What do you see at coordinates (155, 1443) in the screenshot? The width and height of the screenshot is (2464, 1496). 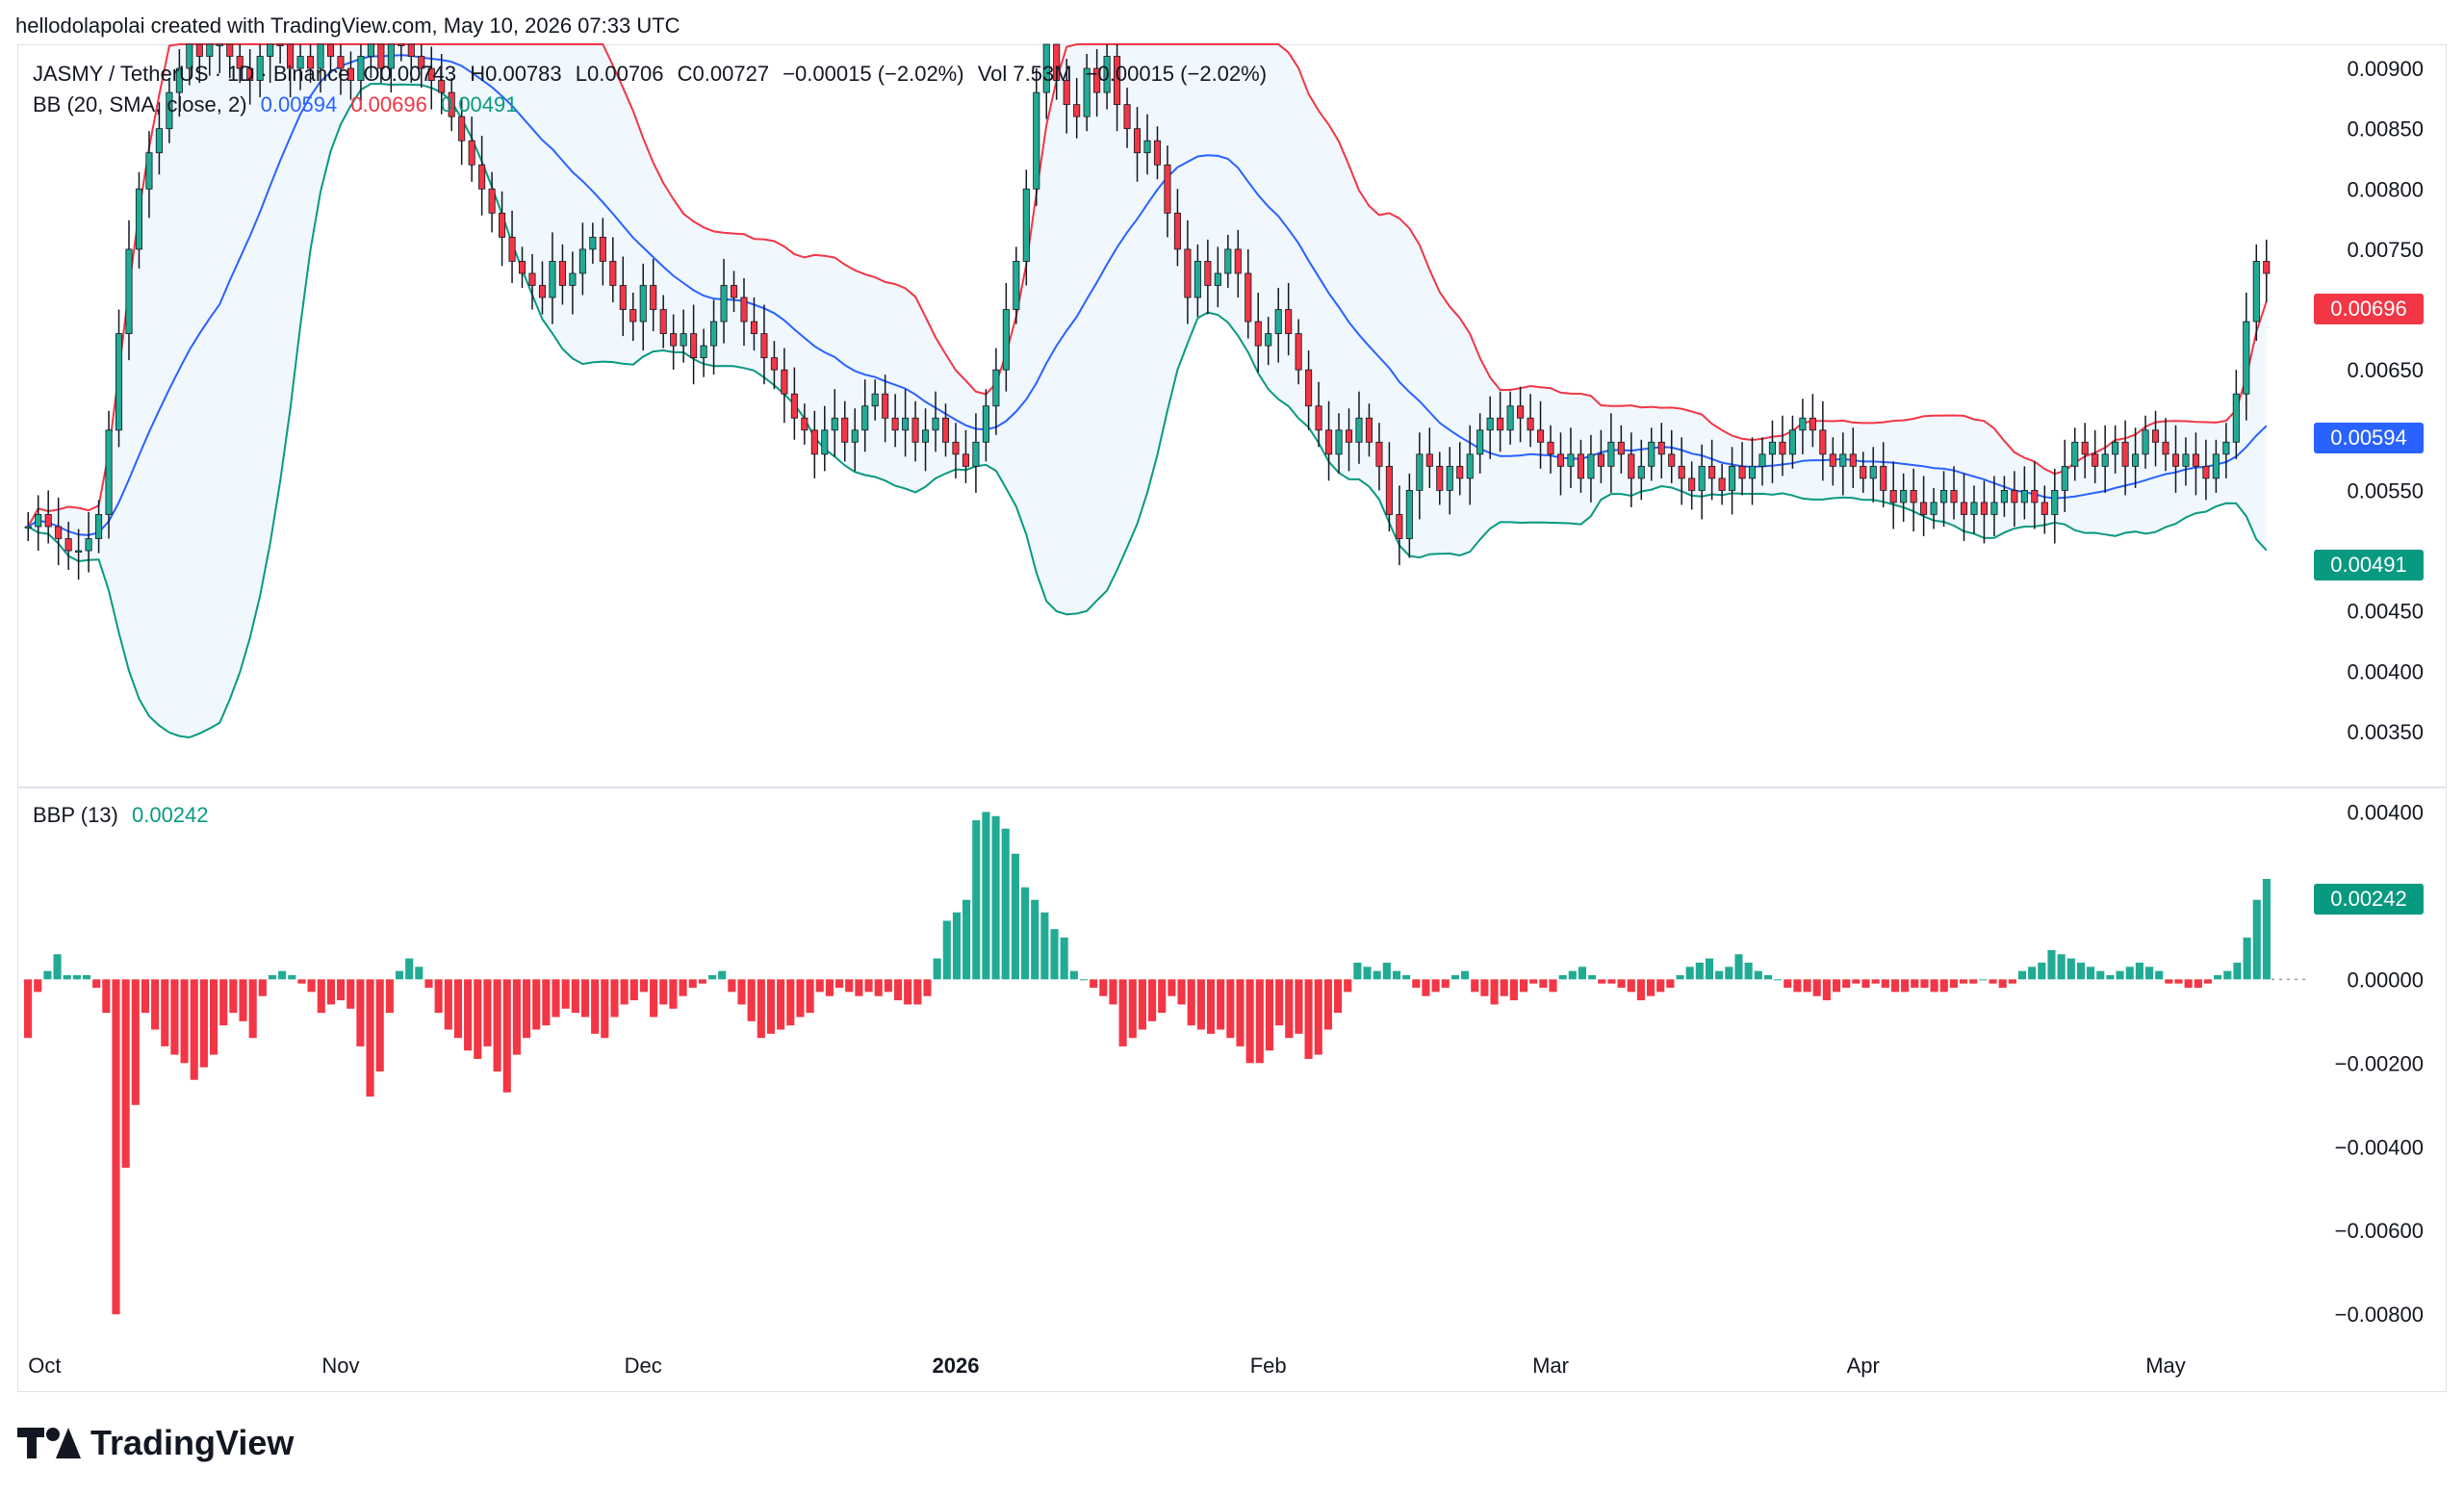 I see `tradingview-logo: TradingView` at bounding box center [155, 1443].